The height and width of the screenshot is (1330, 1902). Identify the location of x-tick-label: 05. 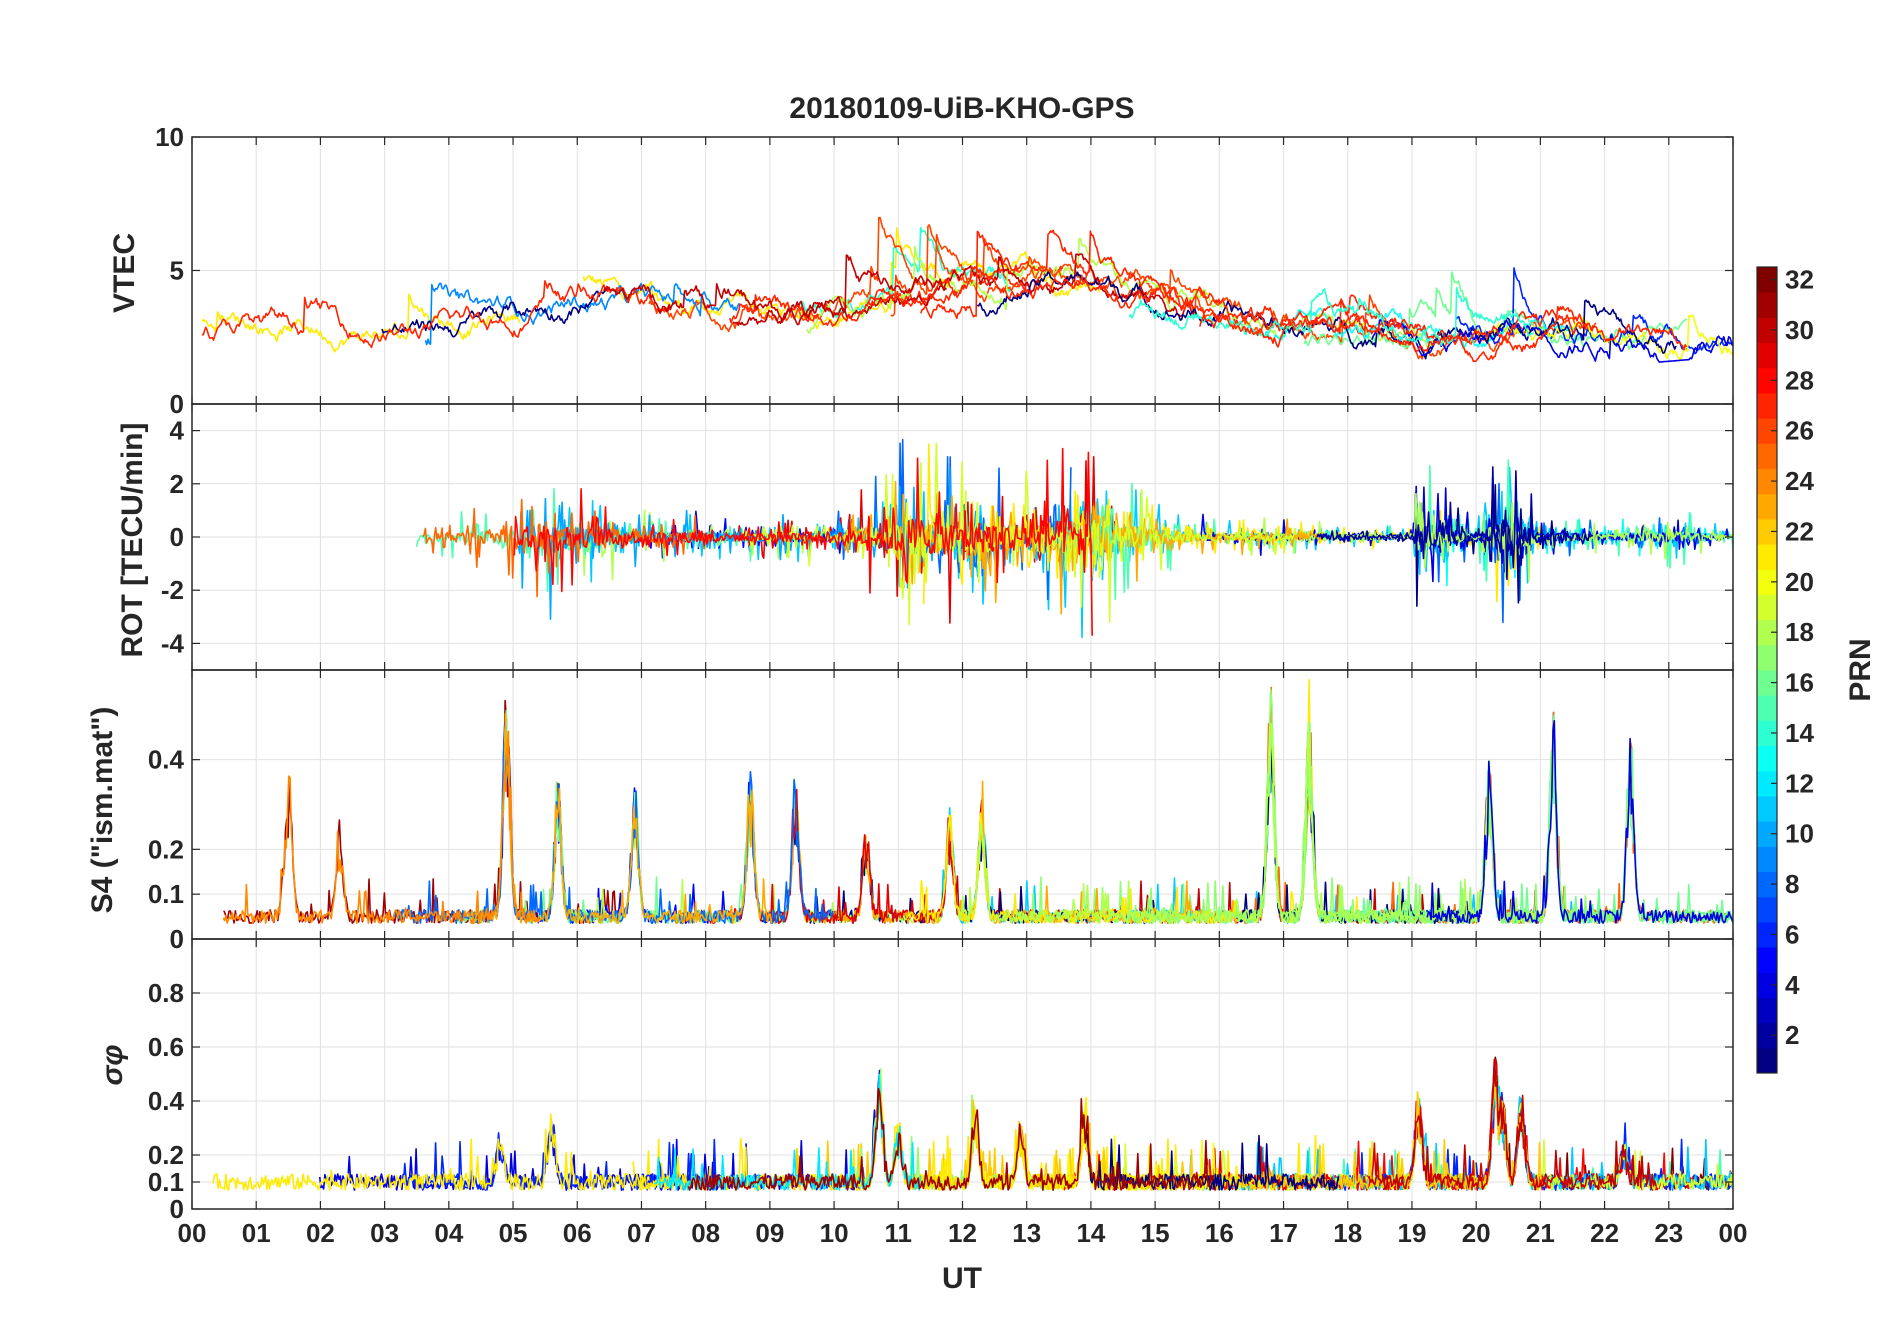
(513, 1233).